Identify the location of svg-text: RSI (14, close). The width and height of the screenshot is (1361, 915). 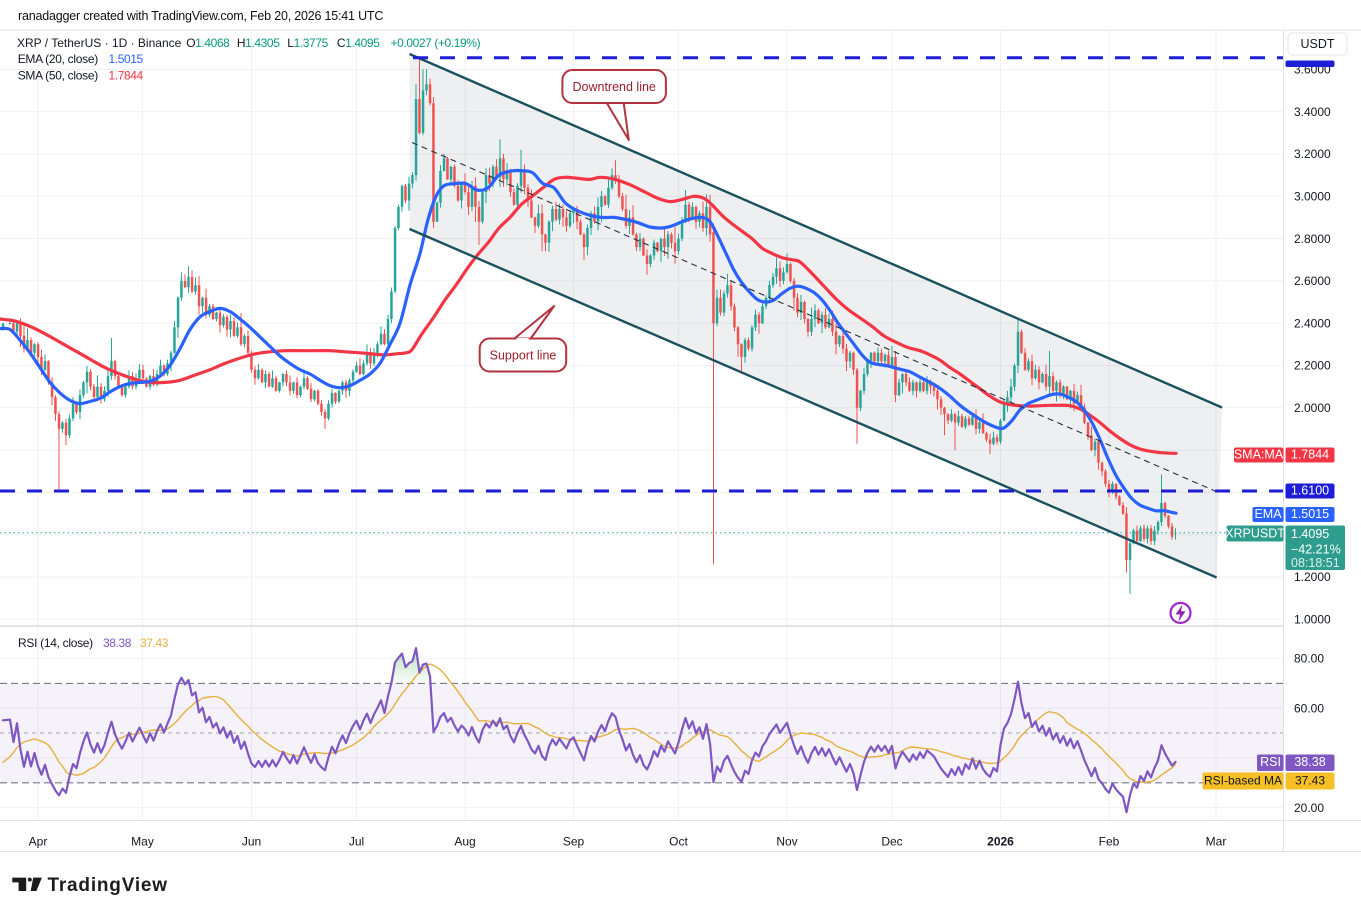
(55, 643).